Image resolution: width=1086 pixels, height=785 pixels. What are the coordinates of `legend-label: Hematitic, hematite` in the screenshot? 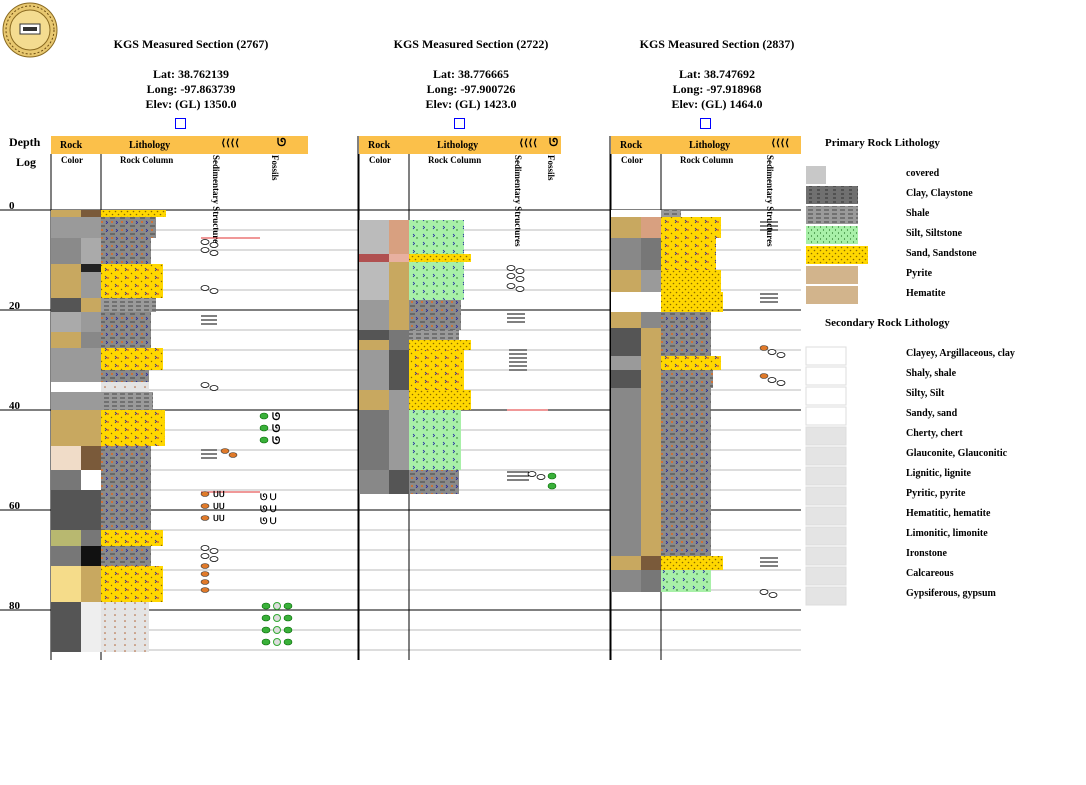 It's located at (948, 513).